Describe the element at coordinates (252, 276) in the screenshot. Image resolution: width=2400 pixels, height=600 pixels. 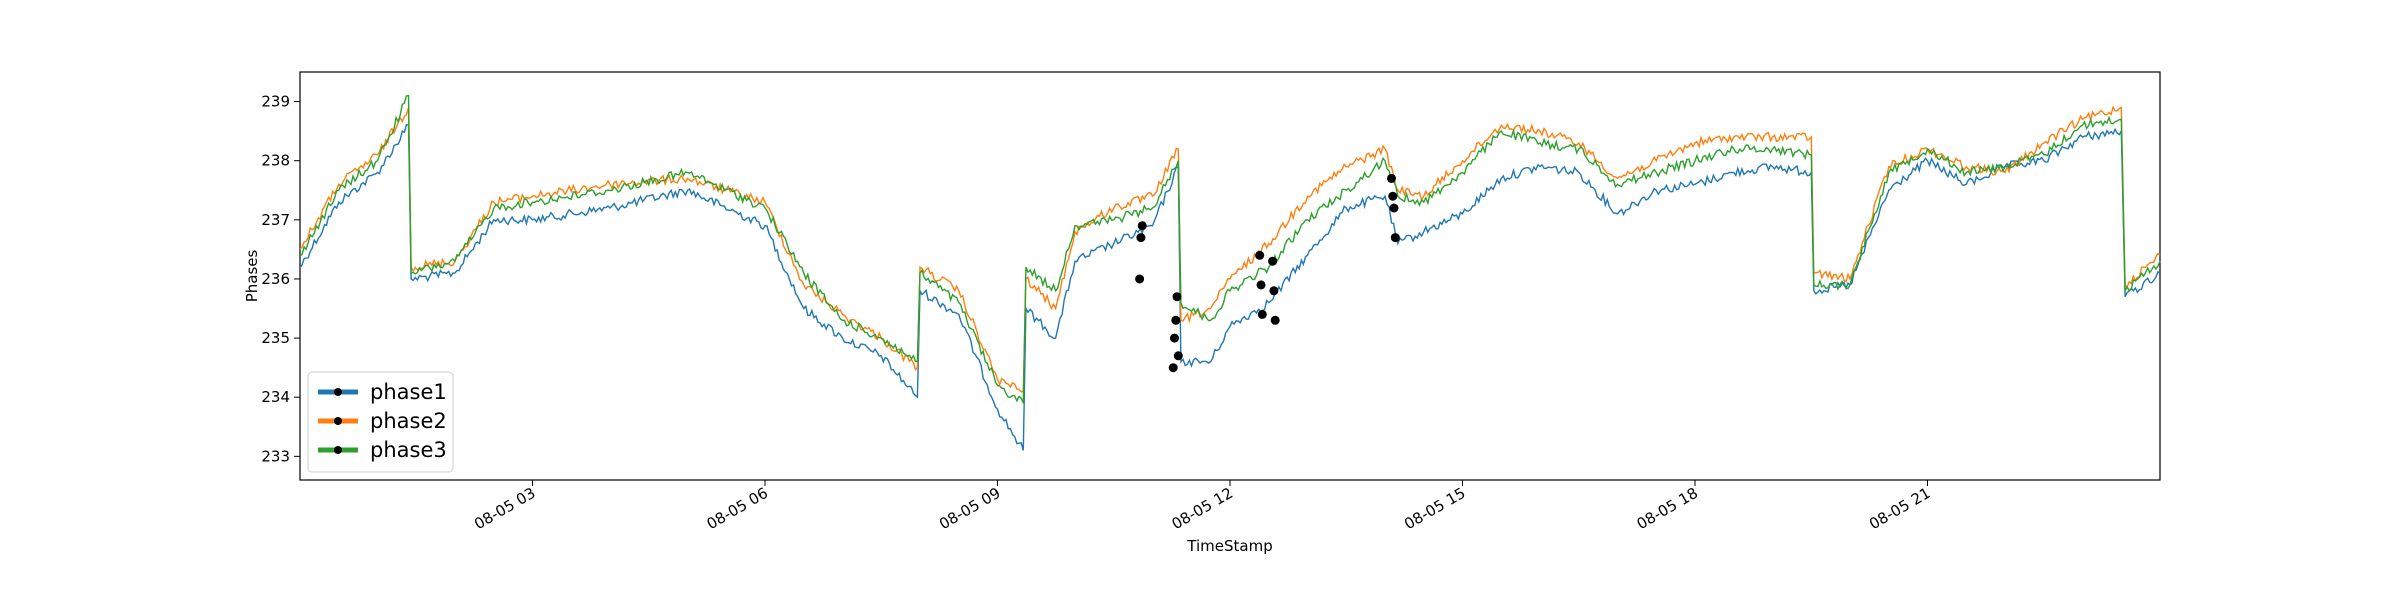
I see `y-axis-label: Phases` at that location.